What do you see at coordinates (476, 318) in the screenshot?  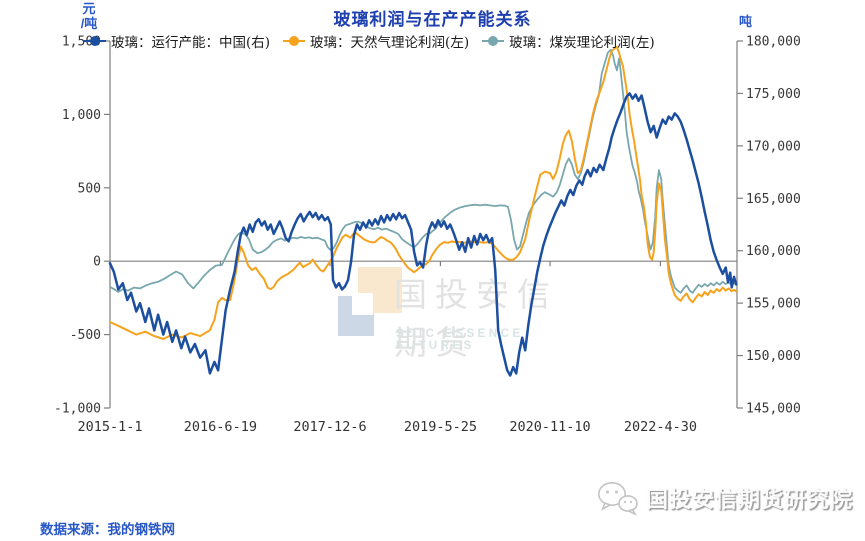 I see `watermark-brand-text: 国投安信期货` at bounding box center [476, 318].